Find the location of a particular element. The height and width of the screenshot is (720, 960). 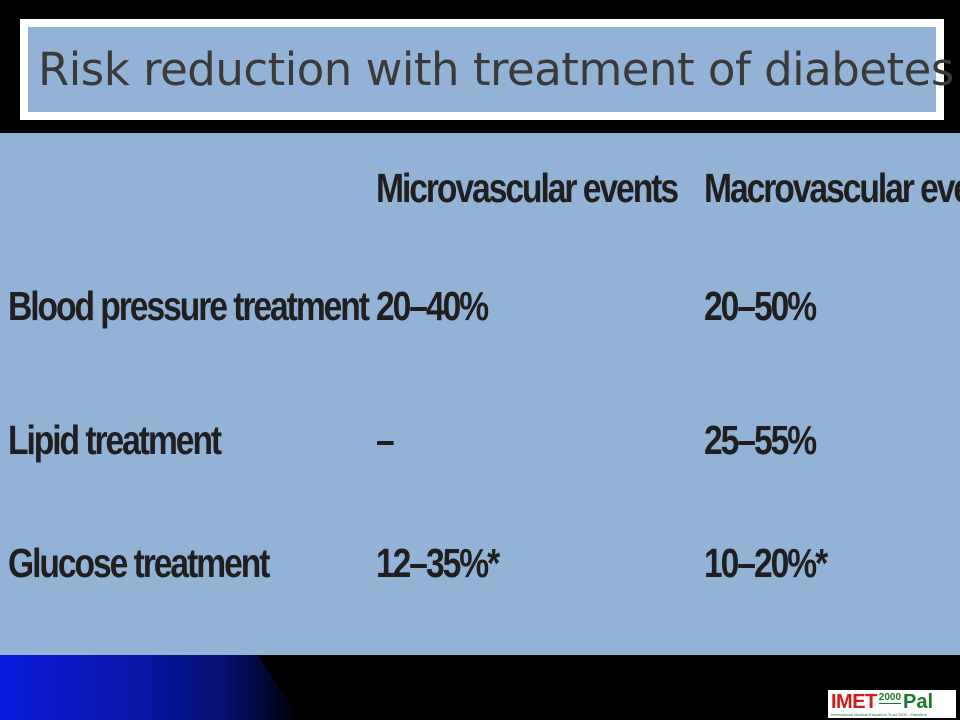

header-macrovascular: Macrovascular events is located at coordinates (832, 188).